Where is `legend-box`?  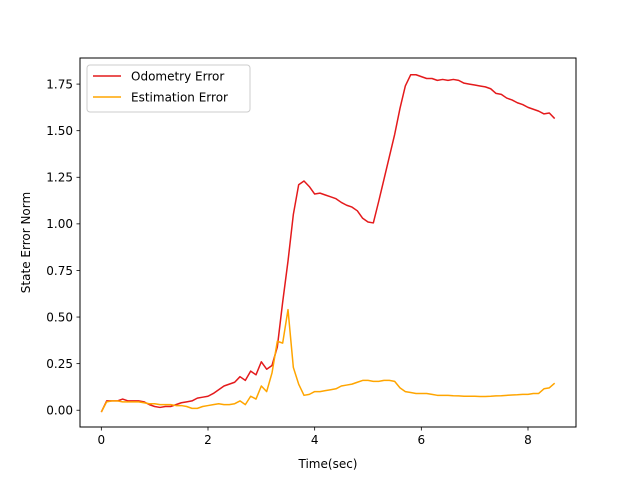
legend-box is located at coordinates (168, 88).